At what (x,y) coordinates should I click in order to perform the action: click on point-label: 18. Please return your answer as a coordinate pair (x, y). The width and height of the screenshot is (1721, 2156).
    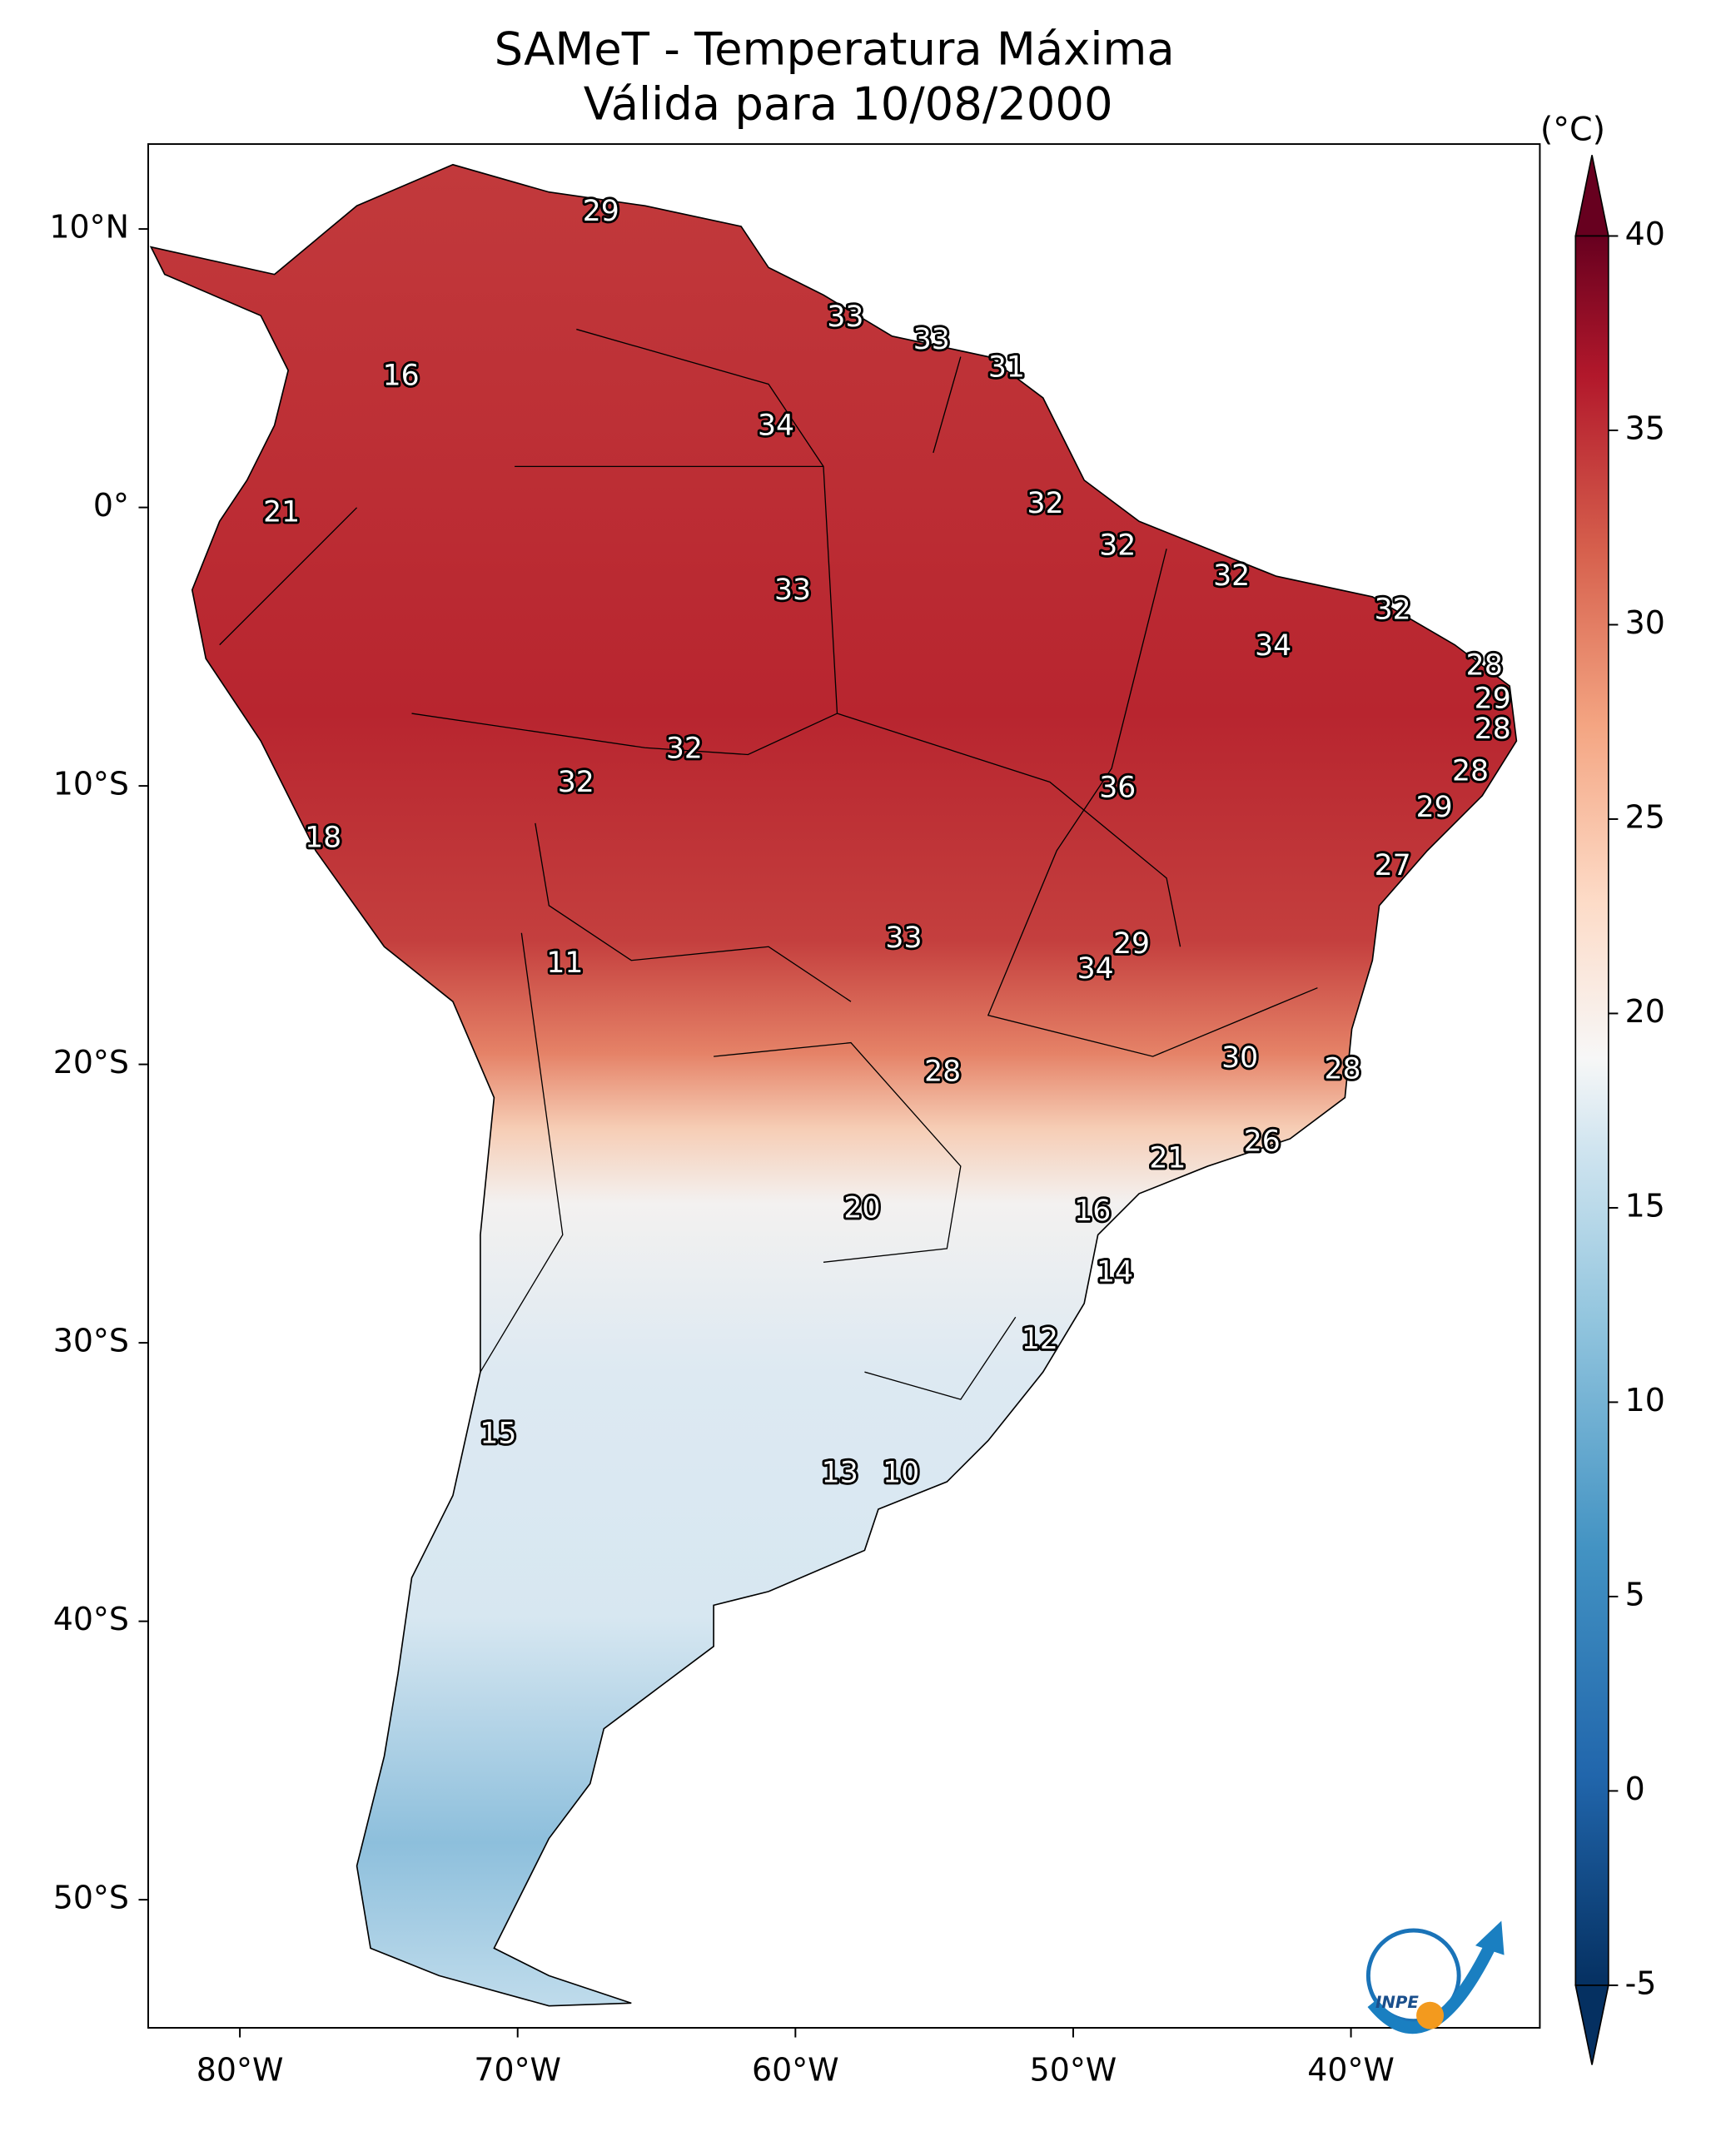
    Looking at the image, I should click on (323, 838).